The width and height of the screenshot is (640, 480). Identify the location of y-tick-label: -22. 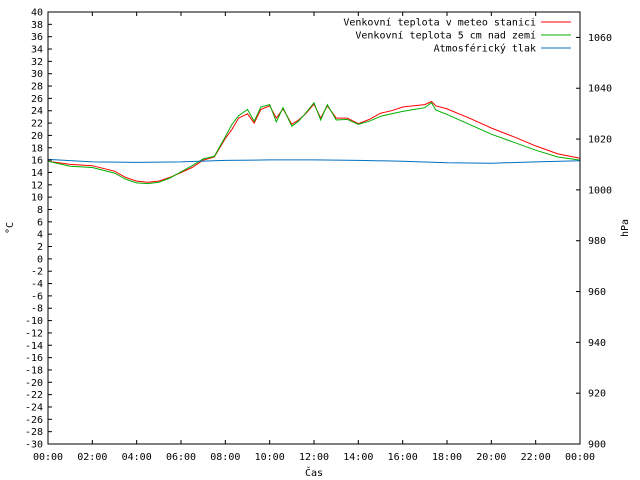
(34, 395).